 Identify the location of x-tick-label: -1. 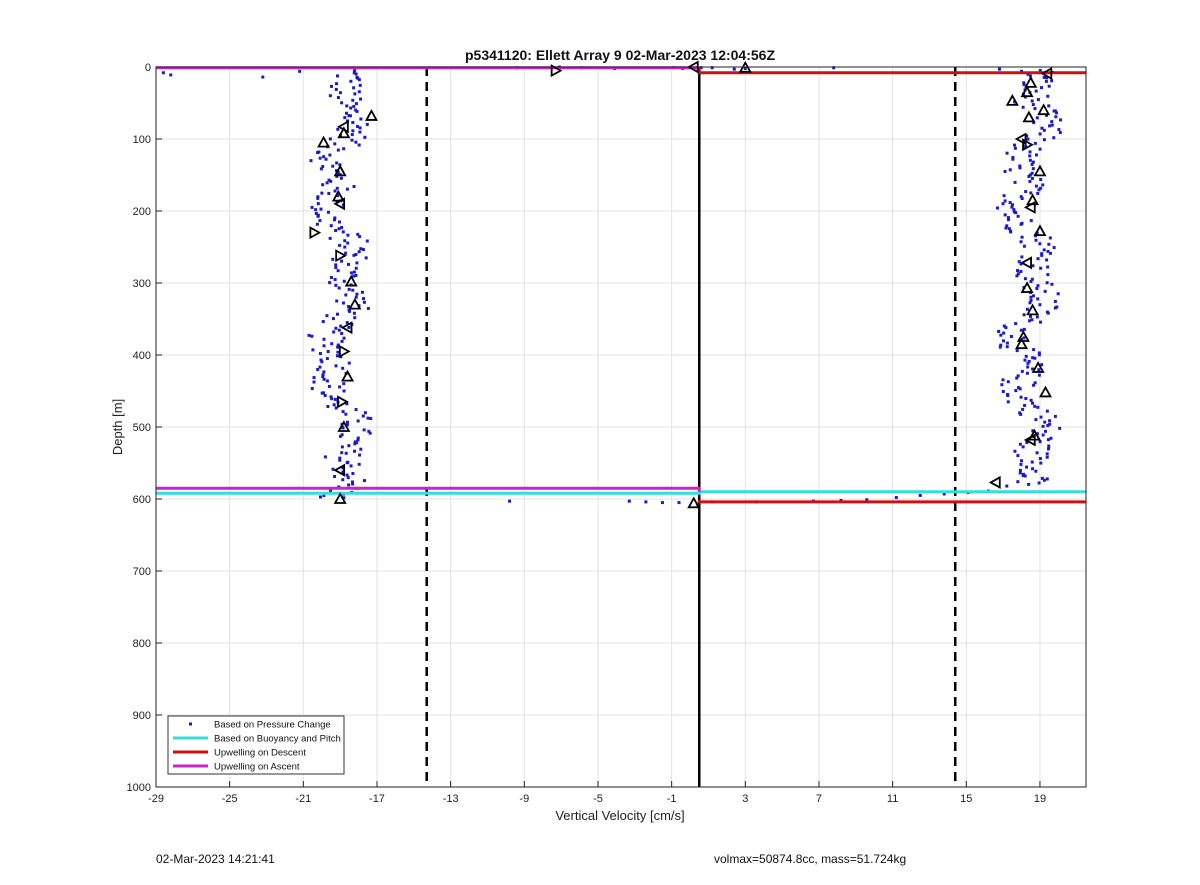
(672, 799).